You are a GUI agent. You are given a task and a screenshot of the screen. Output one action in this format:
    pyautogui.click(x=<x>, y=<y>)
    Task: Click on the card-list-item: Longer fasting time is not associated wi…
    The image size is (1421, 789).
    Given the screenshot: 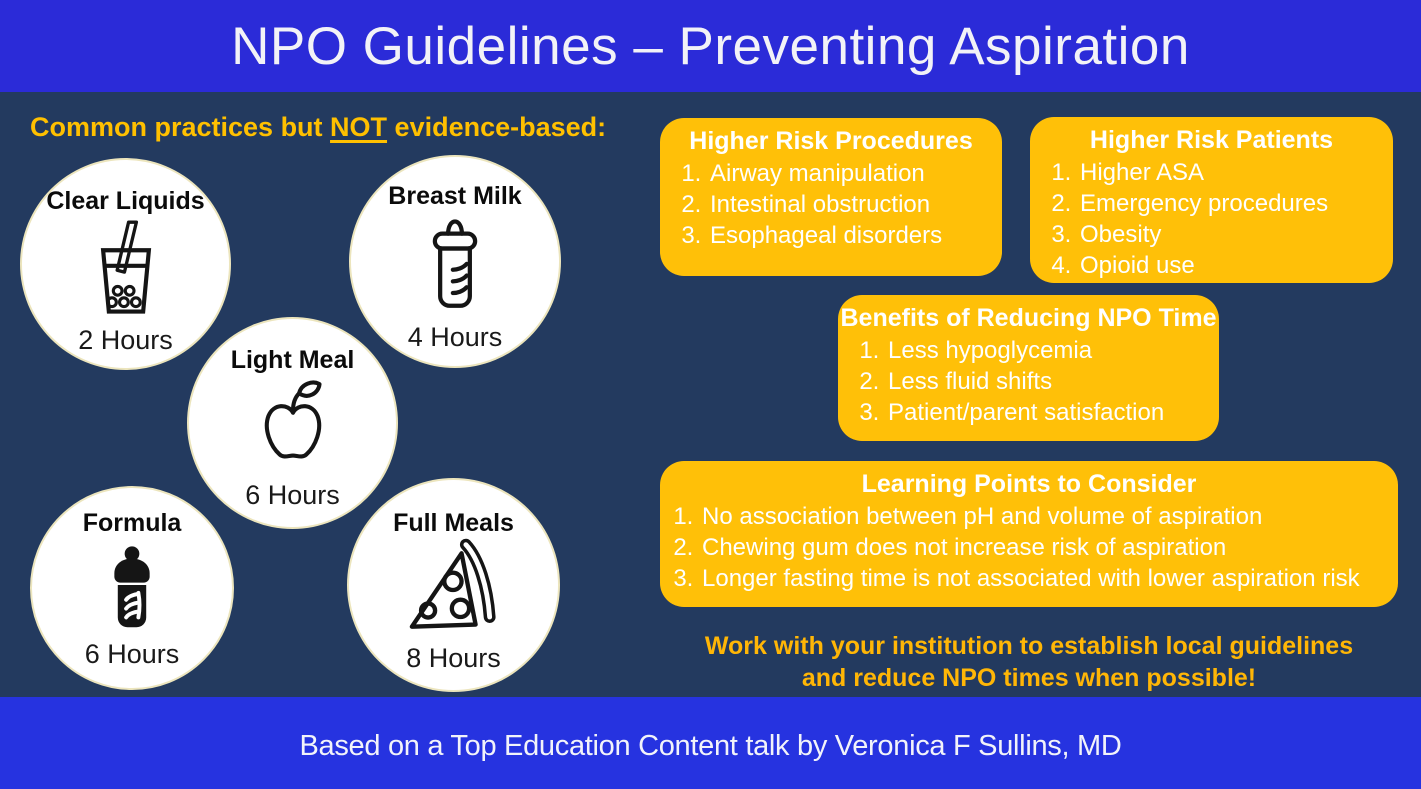 What is the action you would take?
    pyautogui.click(x=1049, y=578)
    